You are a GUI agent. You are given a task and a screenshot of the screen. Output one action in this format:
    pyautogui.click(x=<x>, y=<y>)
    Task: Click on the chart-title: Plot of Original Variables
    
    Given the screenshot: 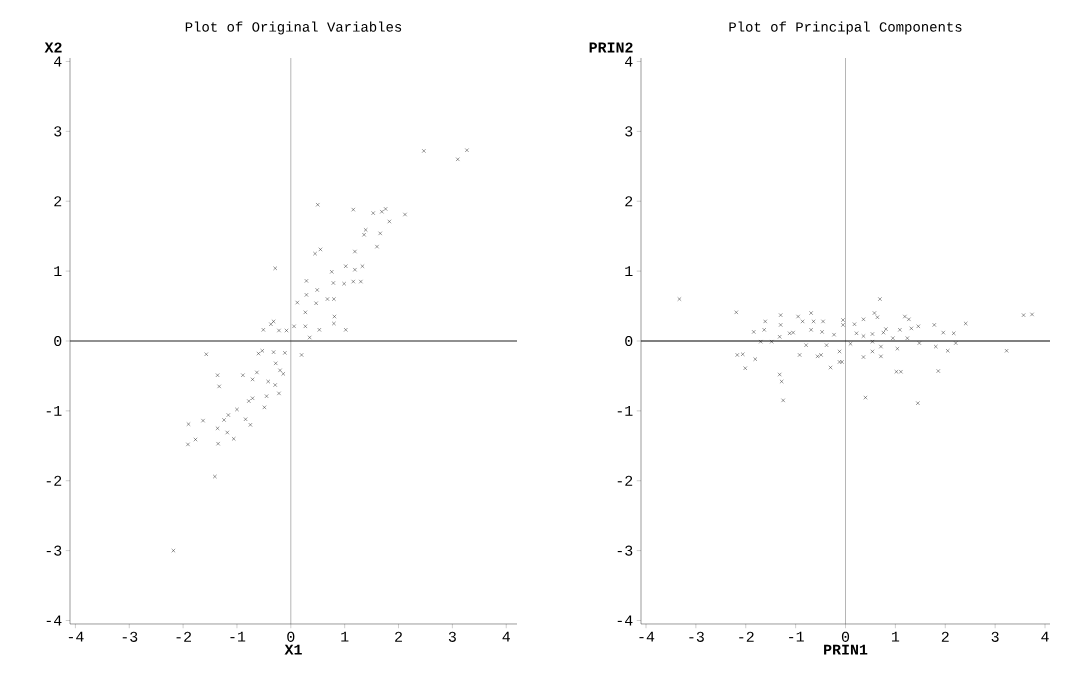 What is the action you would take?
    pyautogui.click(x=293, y=28)
    